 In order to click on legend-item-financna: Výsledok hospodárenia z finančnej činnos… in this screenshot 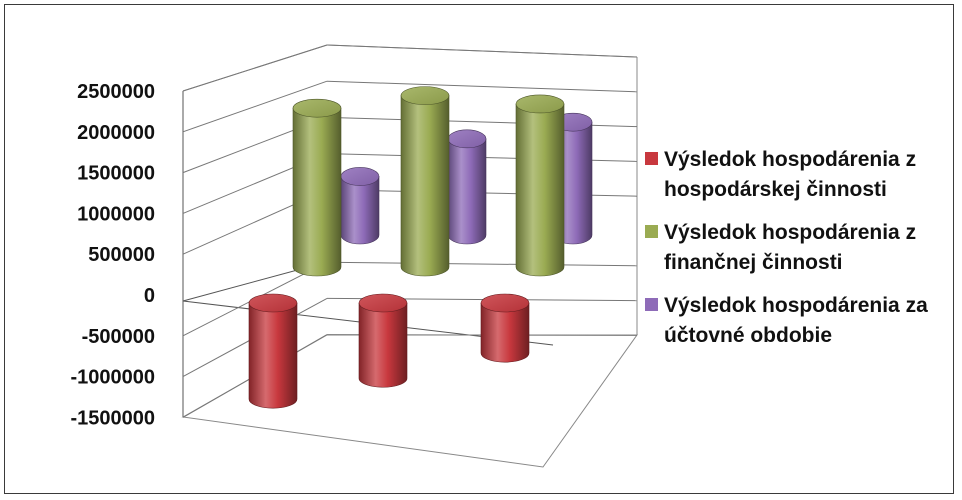, I will do `click(802, 248)`.